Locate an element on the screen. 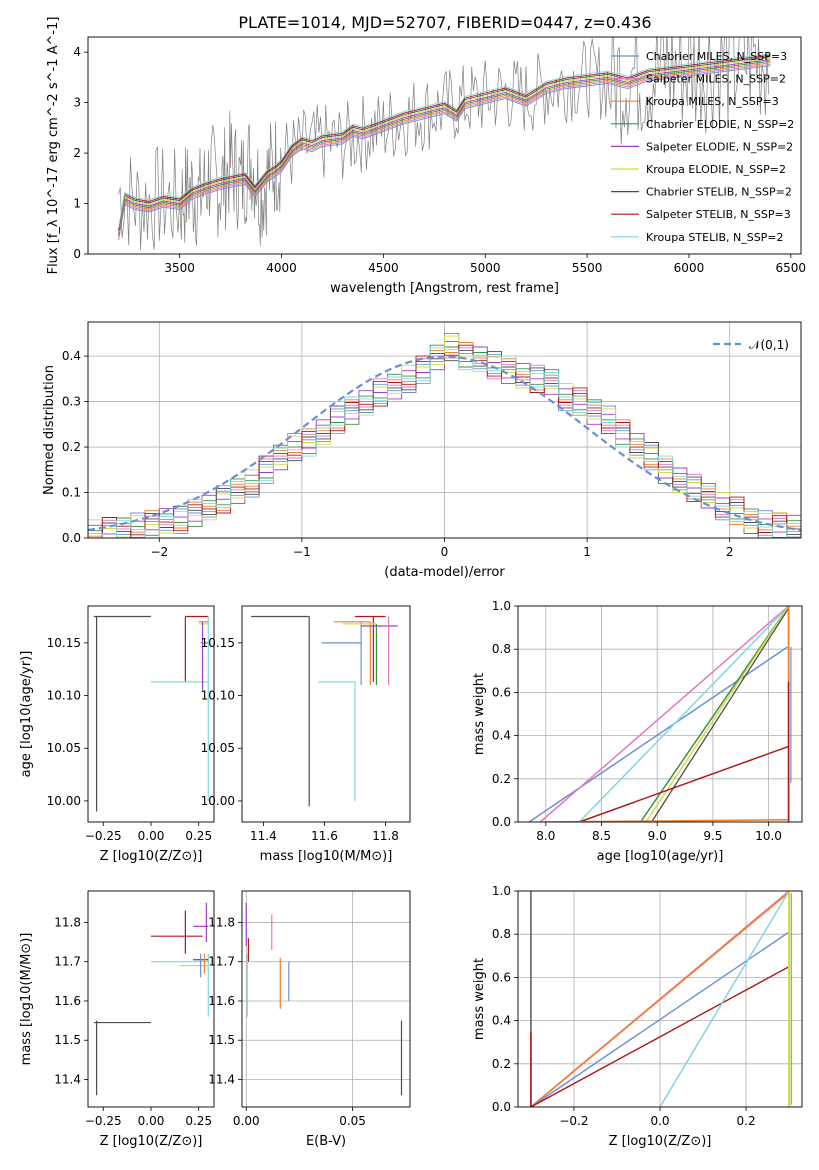 The image size is (819, 1170). y-axis-label: mass [log10(M/M⊙)] is located at coordinates (26, 999).